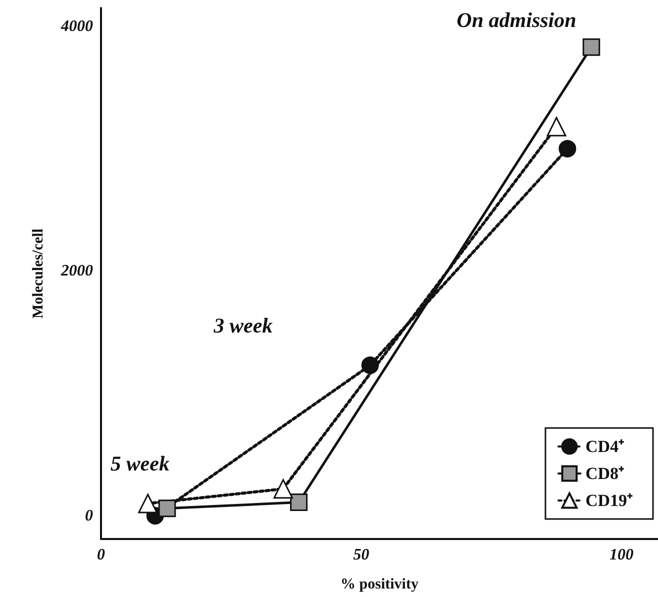 The height and width of the screenshot is (597, 658). What do you see at coordinates (101, 555) in the screenshot?
I see `x-tick-label: 0` at bounding box center [101, 555].